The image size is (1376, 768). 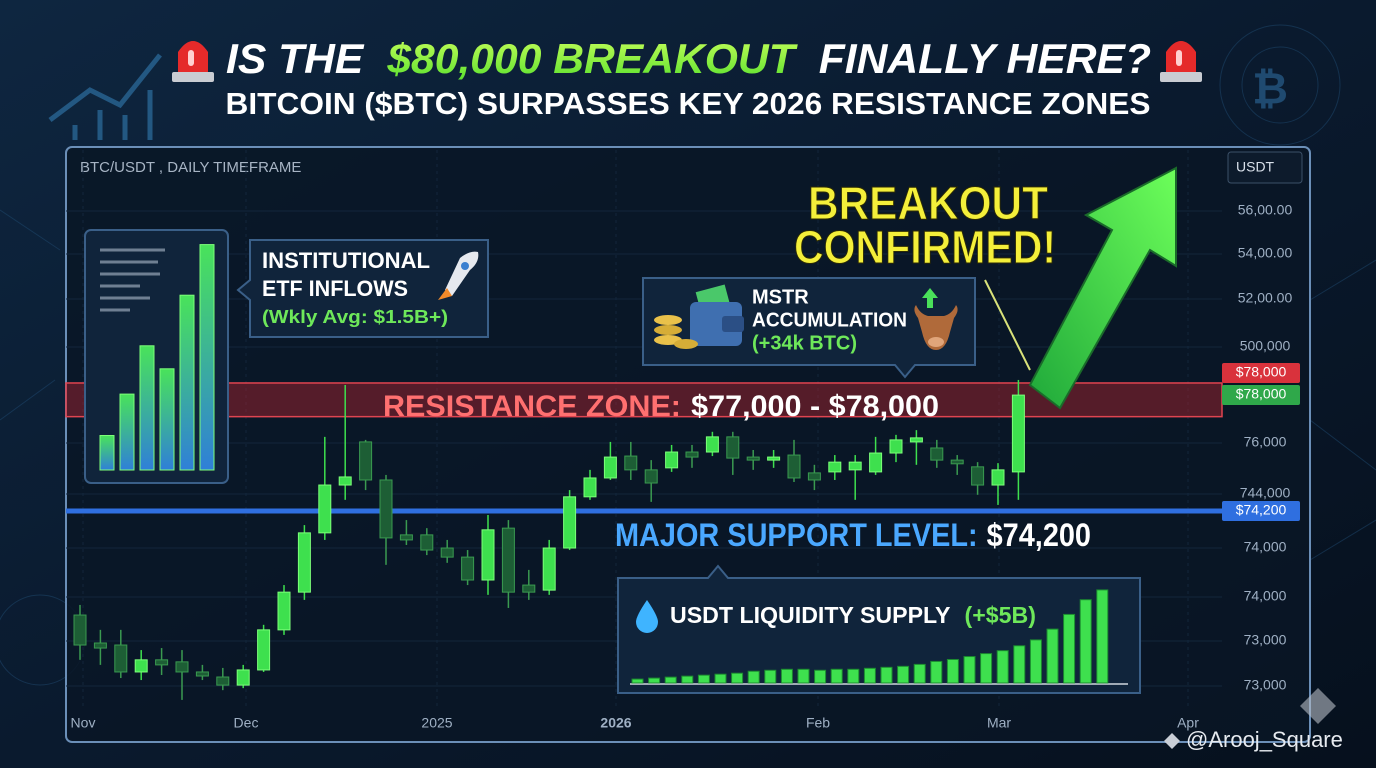 I want to click on resistance-label-part: RESISTANCE ZONE:, so click(x=532, y=406).